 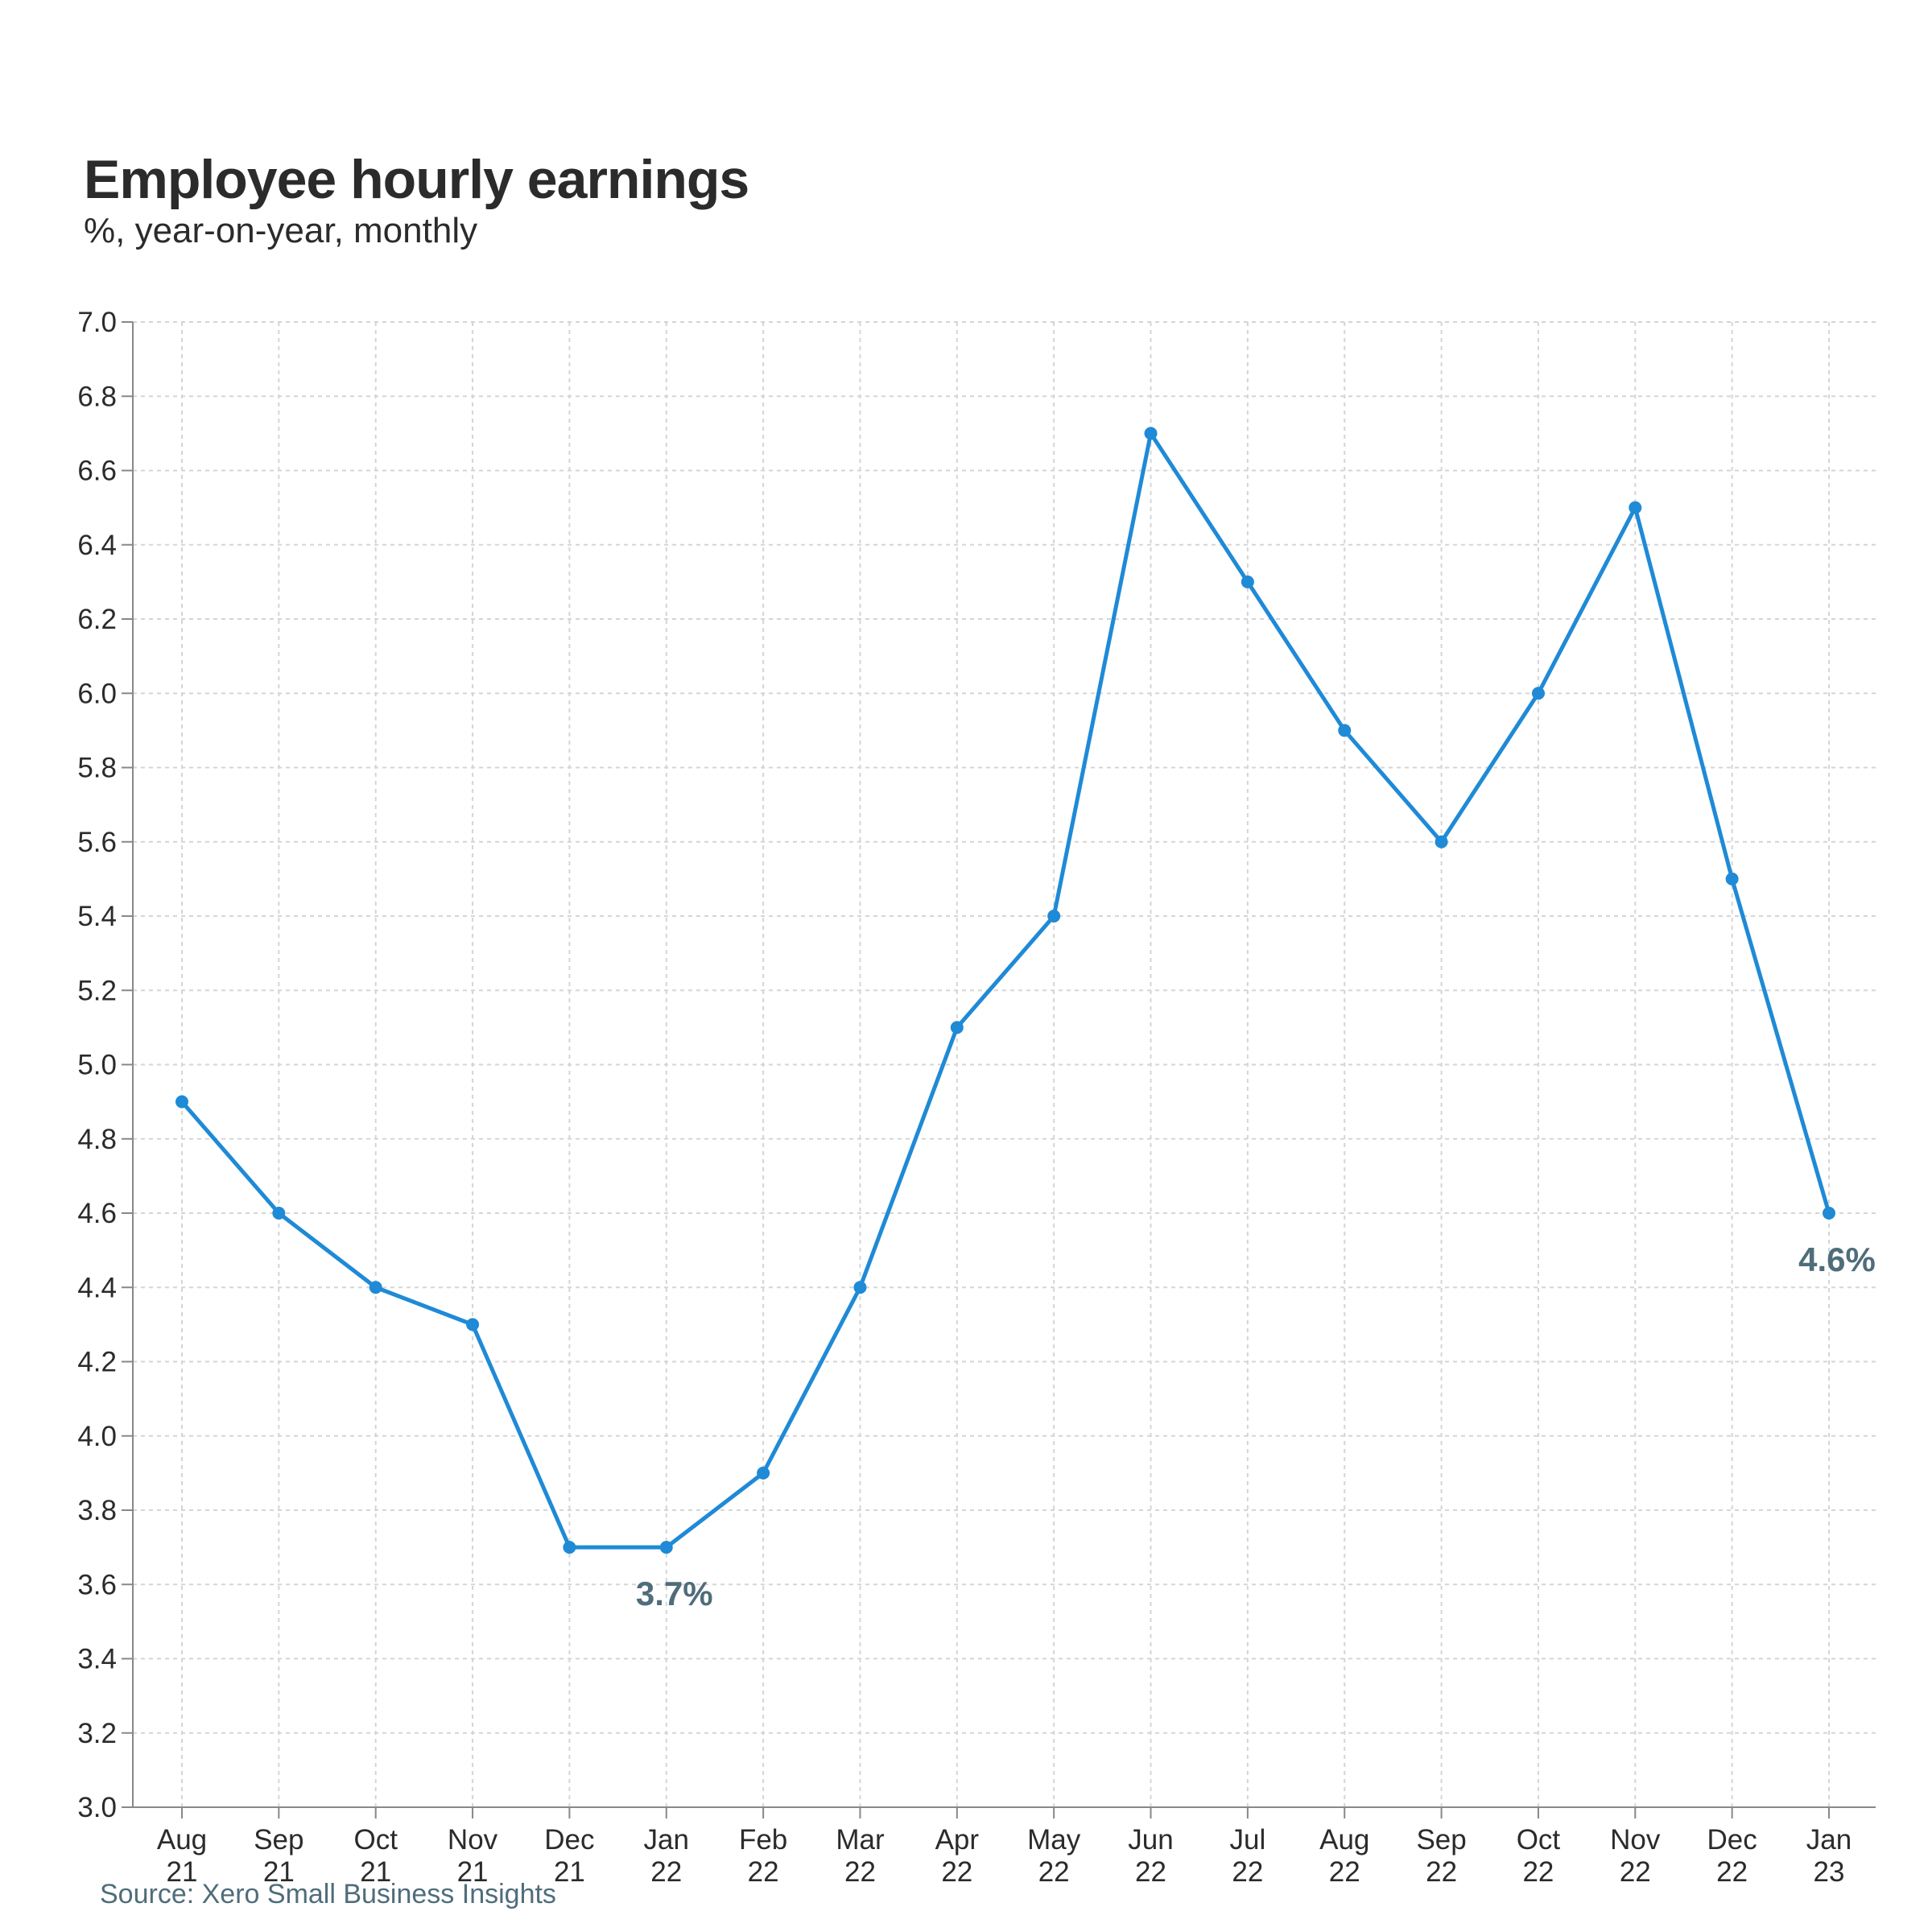 I want to click on annotation-label: 4.6%, so click(x=1837, y=1259).